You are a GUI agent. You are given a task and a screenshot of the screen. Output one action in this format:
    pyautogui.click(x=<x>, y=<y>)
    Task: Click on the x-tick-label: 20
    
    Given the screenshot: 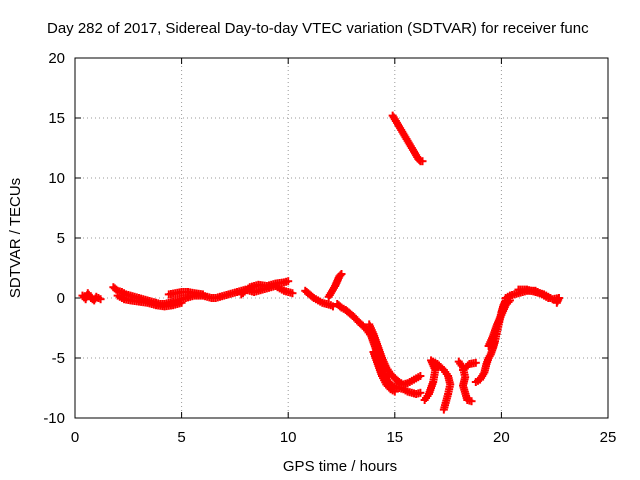 What is the action you would take?
    pyautogui.click(x=501, y=437)
    